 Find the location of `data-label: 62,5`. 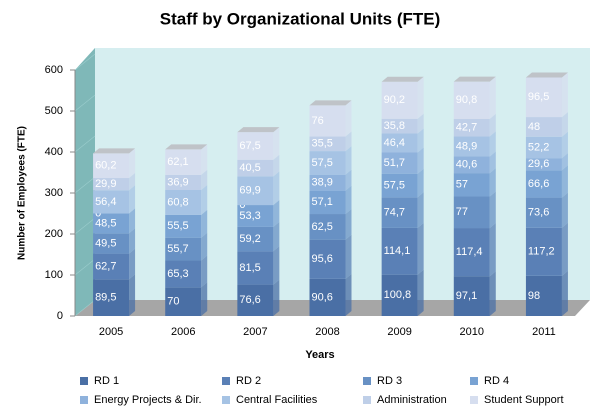

data-label: 62,5 is located at coordinates (322, 227).